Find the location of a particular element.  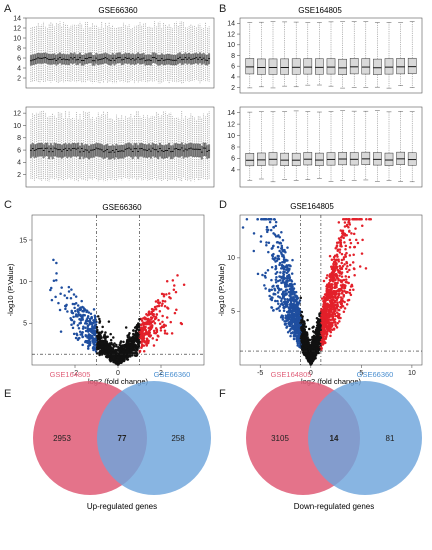

C-ytick-label: 15 is located at coordinates (23, 240).